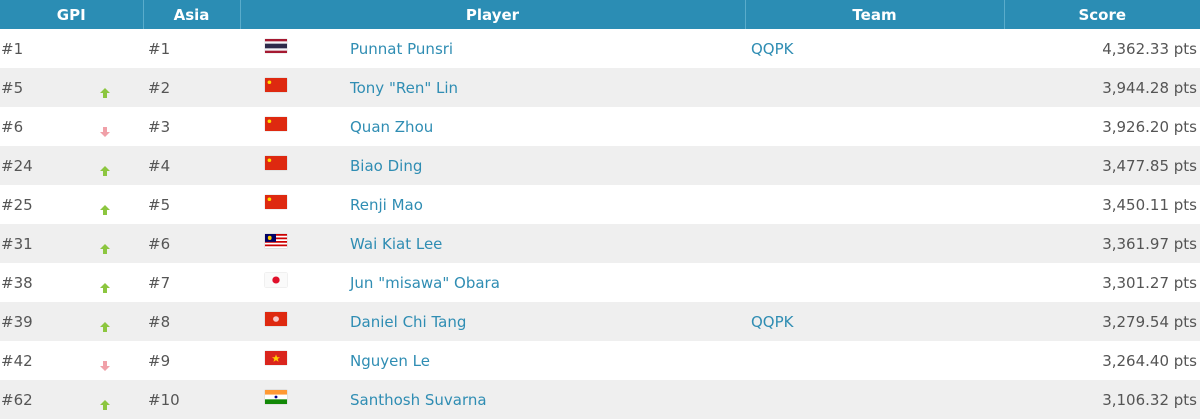  Describe the element at coordinates (1102, 87) in the screenshot. I see `score-cell: 3,944.28 pts` at that location.